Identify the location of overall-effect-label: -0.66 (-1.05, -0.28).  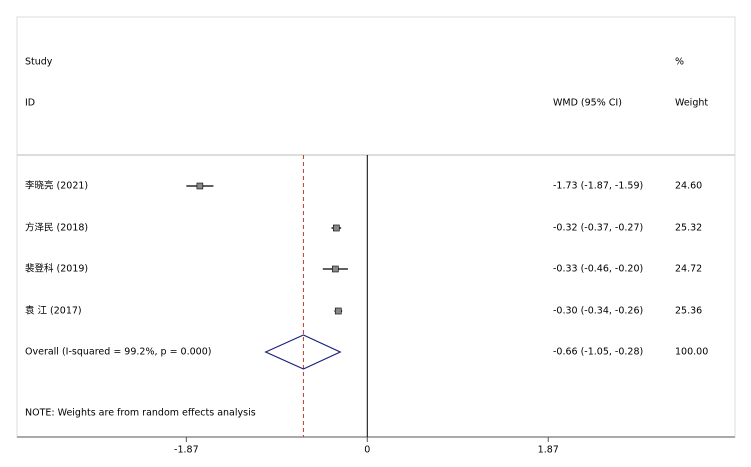
(598, 352).